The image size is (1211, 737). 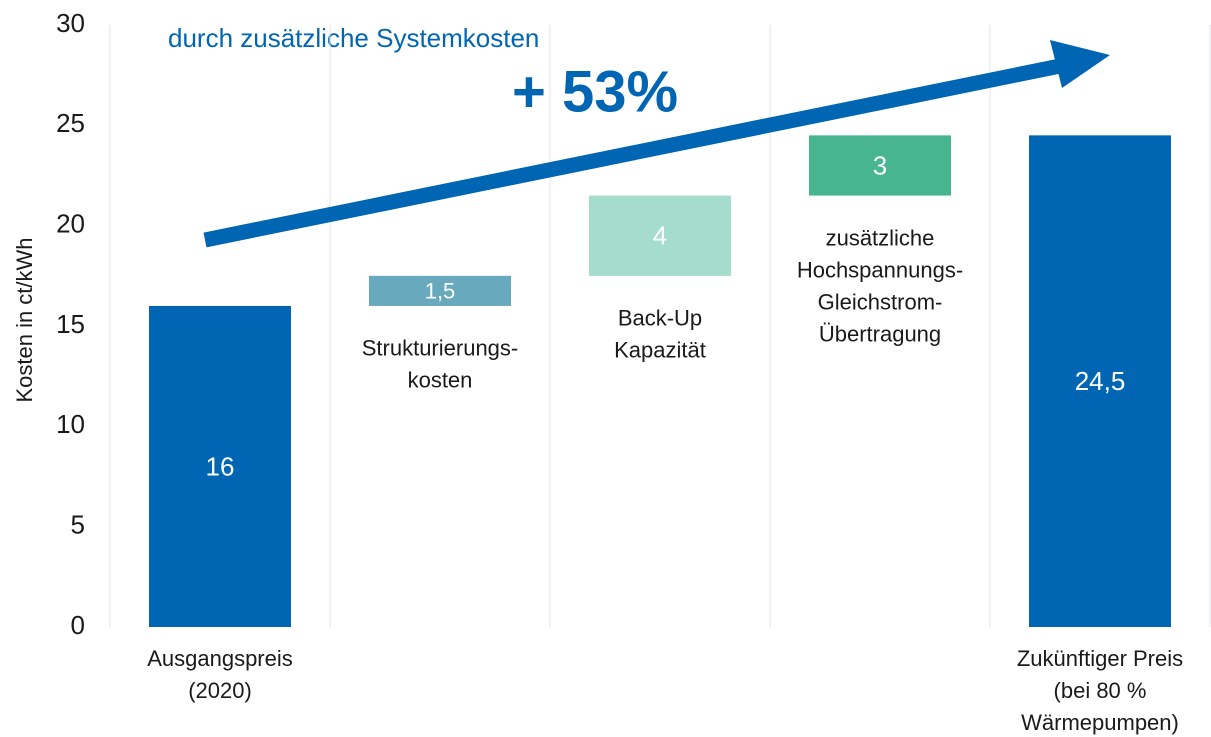 I want to click on category-label: zusätzliche, so click(x=880, y=237).